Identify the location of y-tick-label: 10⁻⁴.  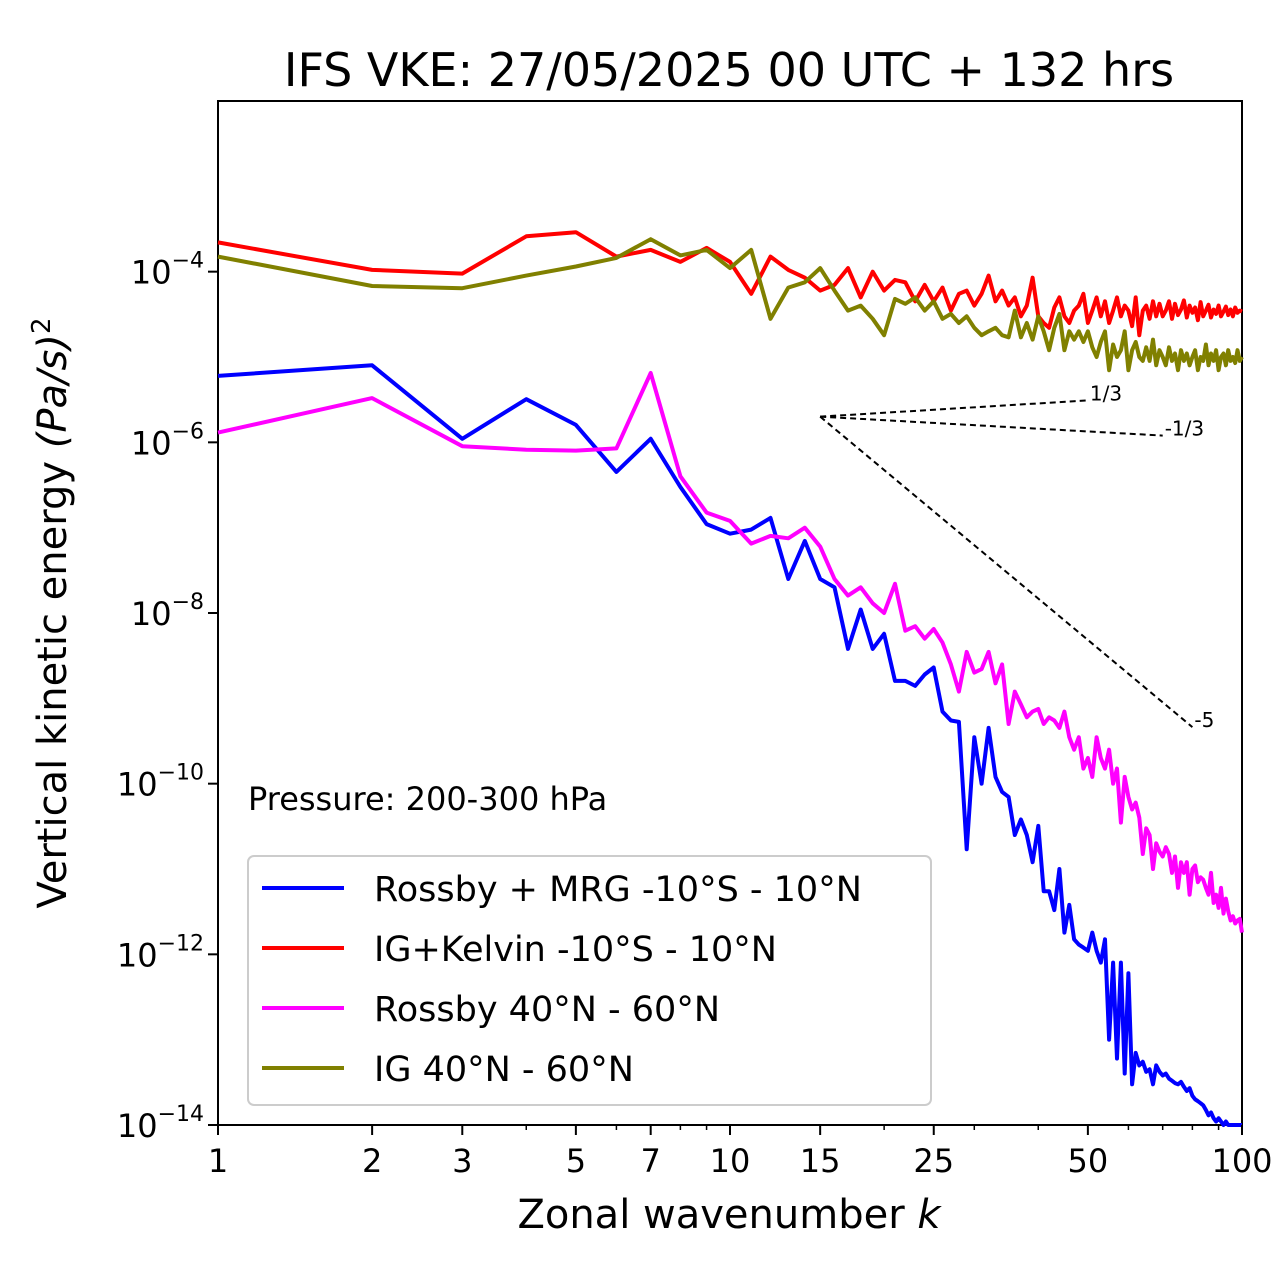
(167, 270).